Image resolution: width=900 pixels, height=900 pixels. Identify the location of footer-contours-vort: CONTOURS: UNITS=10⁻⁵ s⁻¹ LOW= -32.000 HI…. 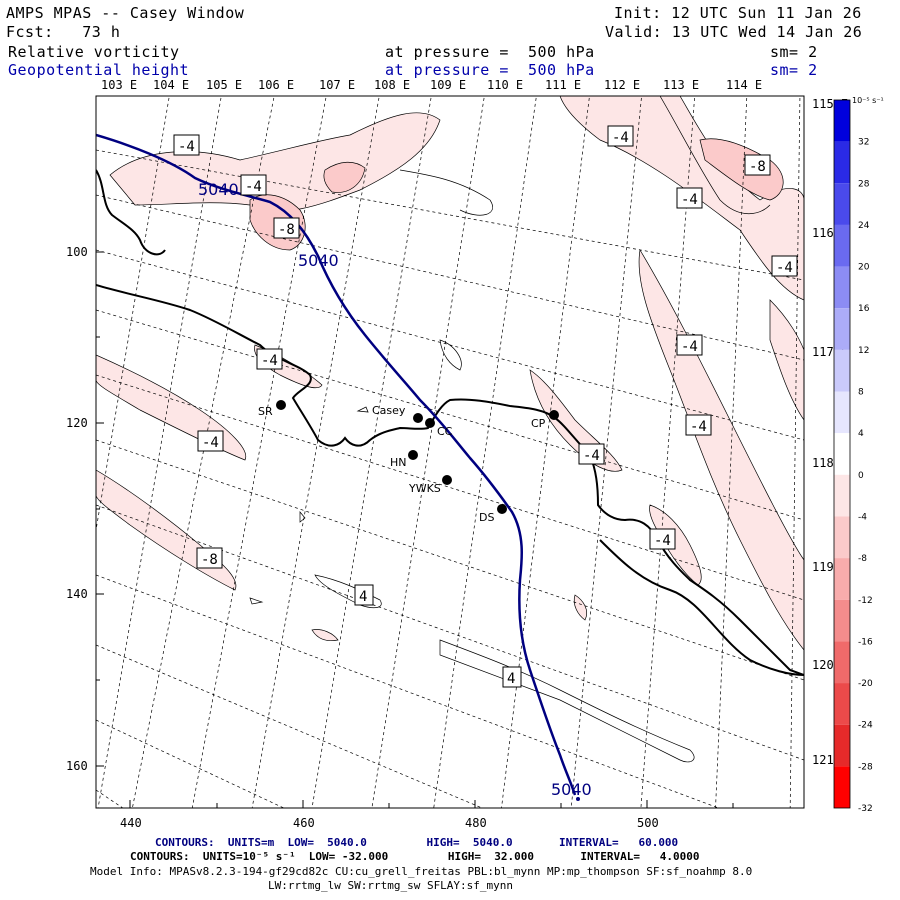
(415, 856).